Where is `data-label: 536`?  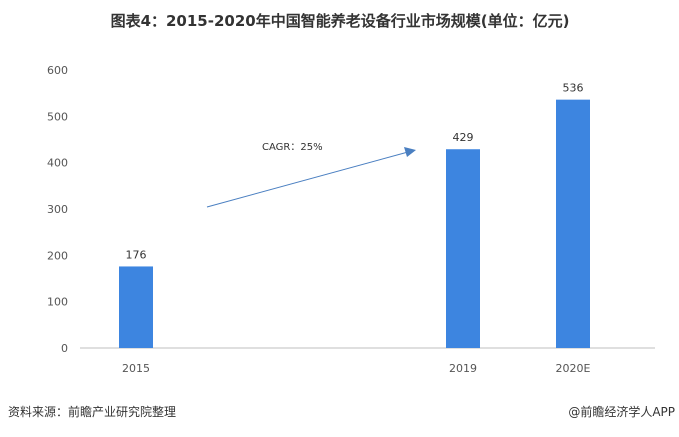
data-label: 536 is located at coordinates (573, 88).